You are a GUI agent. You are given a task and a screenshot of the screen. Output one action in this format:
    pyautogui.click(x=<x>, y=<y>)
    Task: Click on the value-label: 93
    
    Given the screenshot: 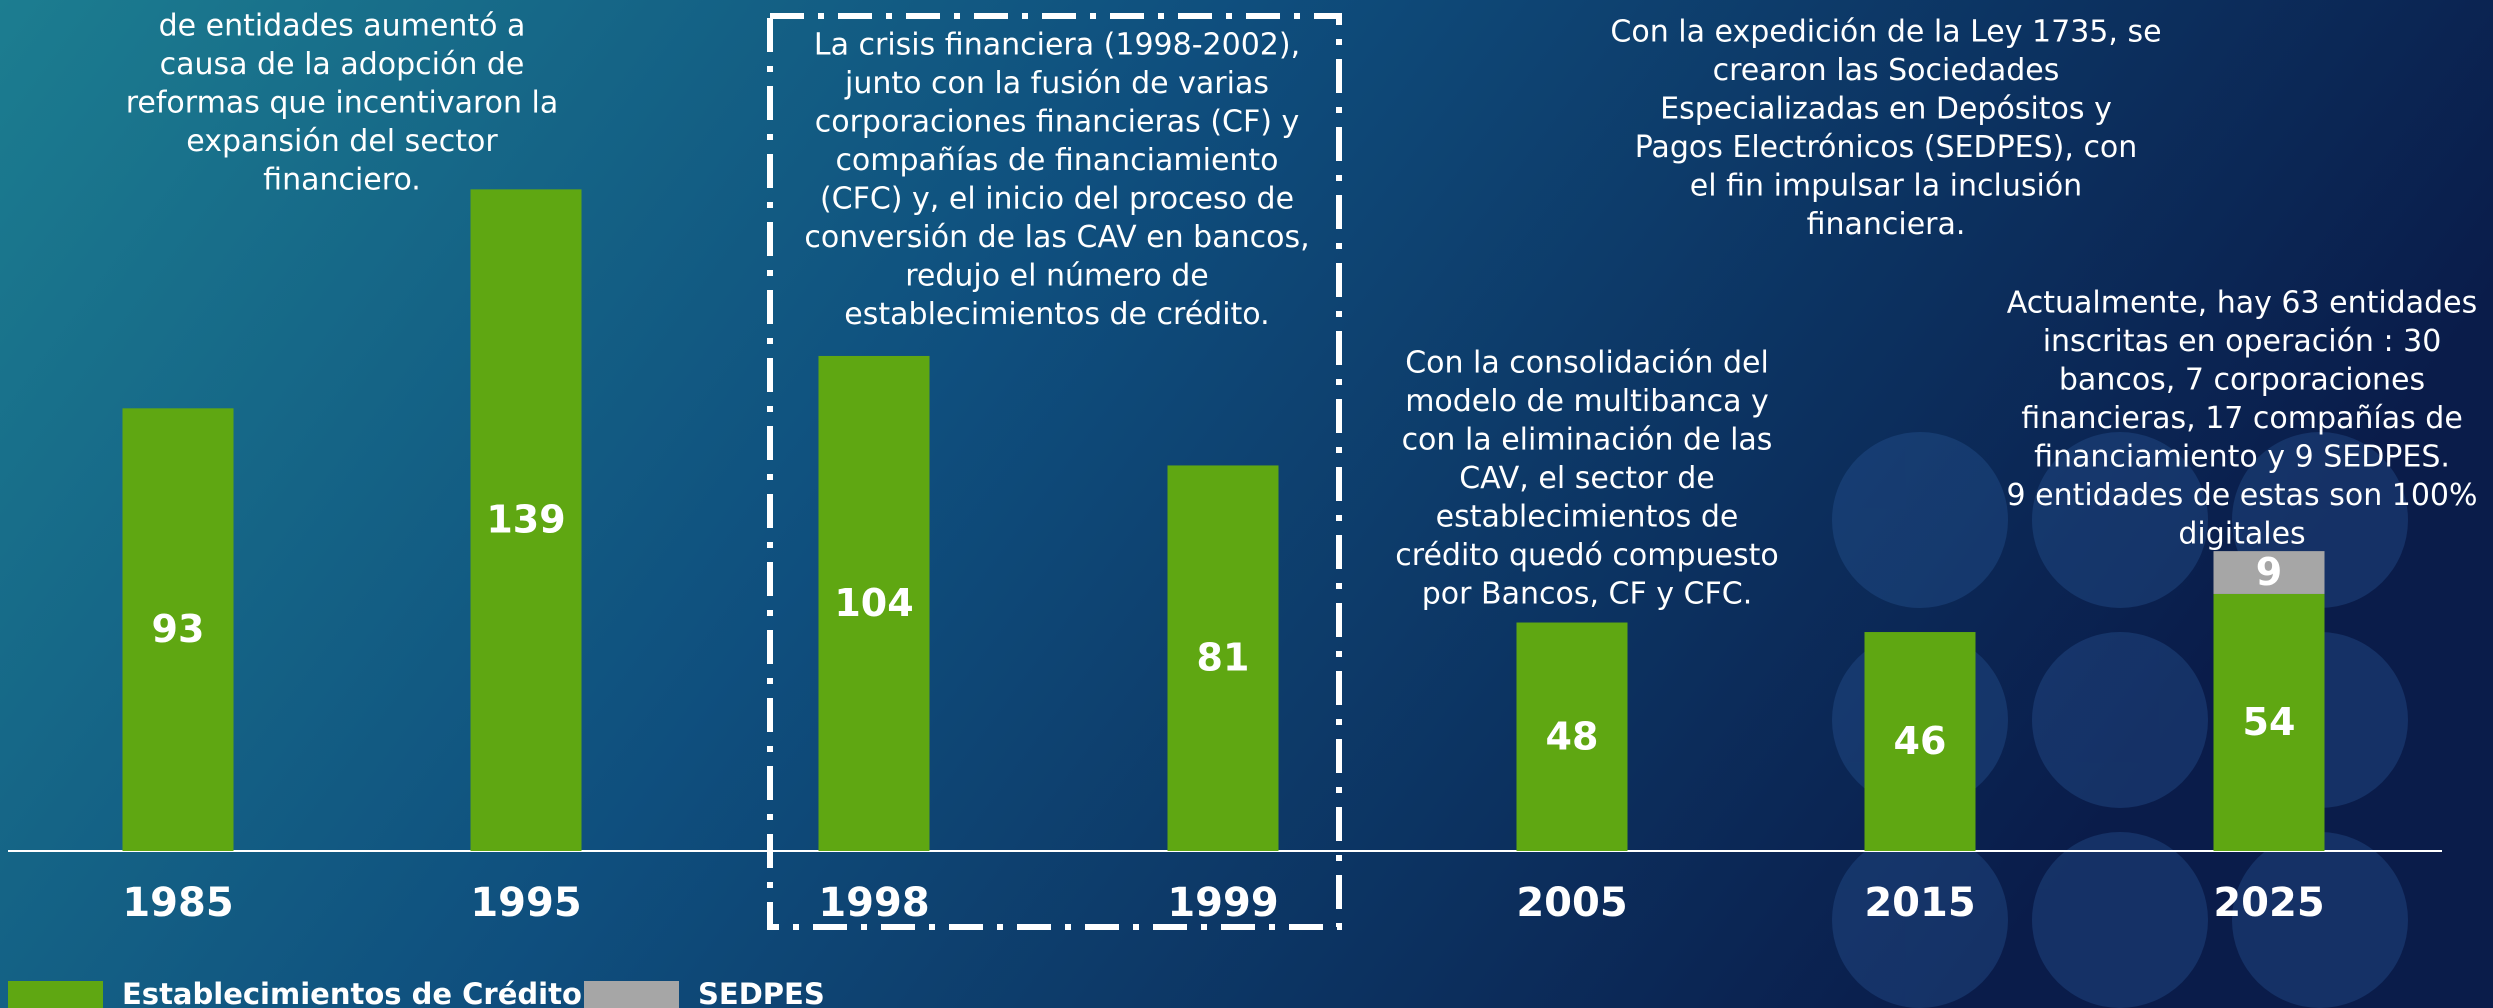 What is the action you would take?
    pyautogui.click(x=178, y=629)
    